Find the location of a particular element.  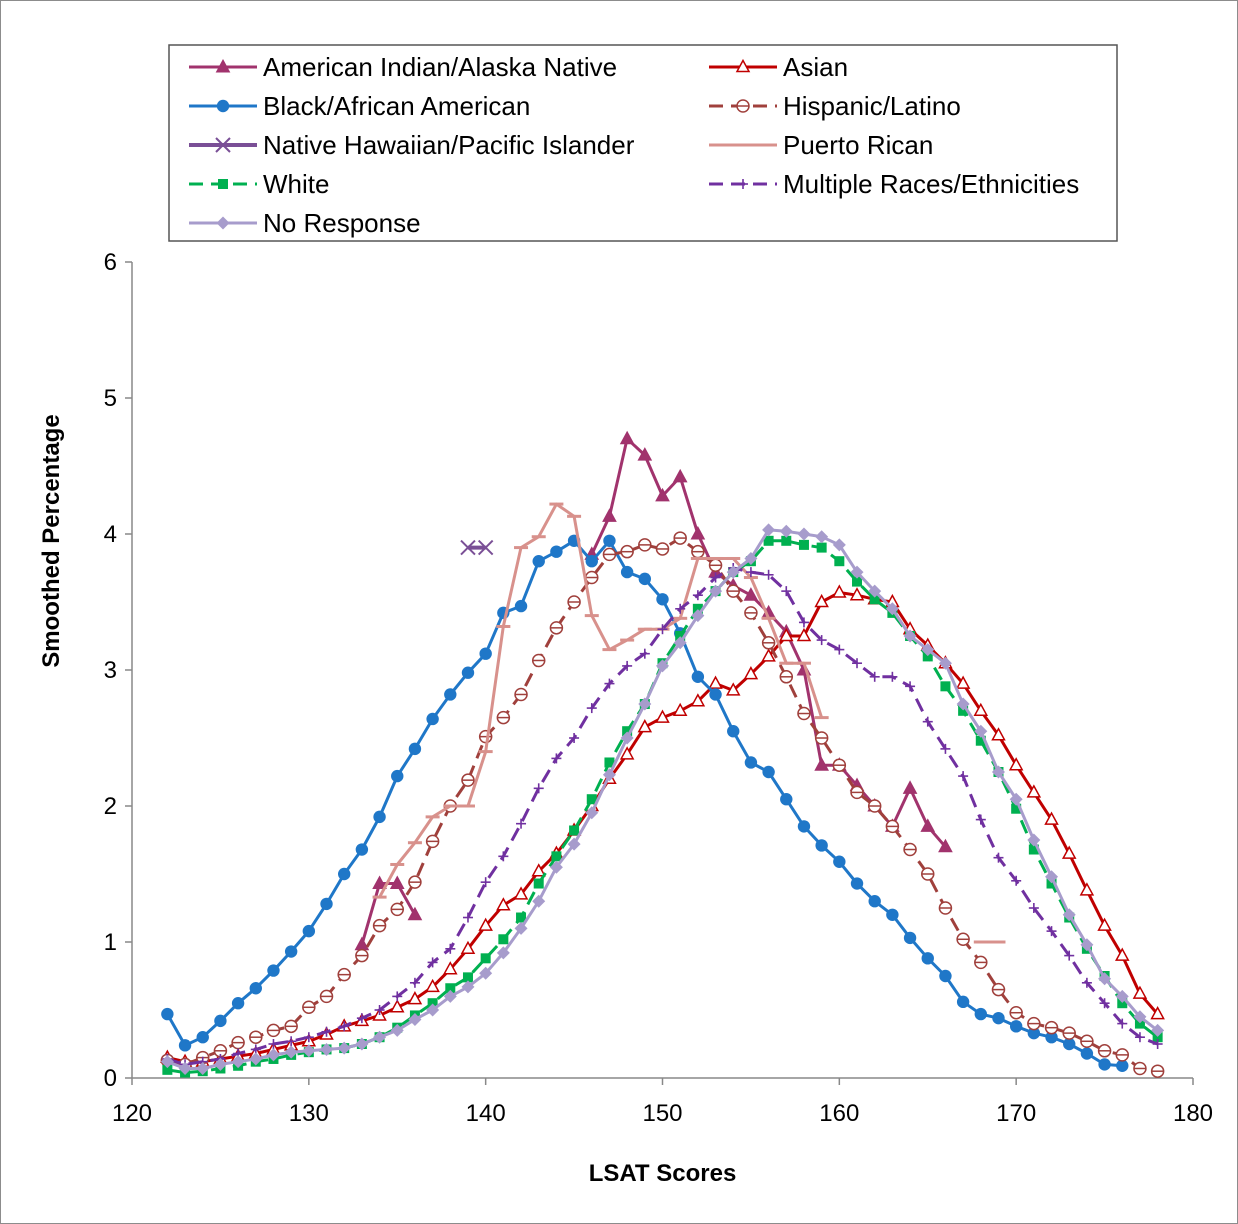

x-tick-label: 140 is located at coordinates (486, 1113).